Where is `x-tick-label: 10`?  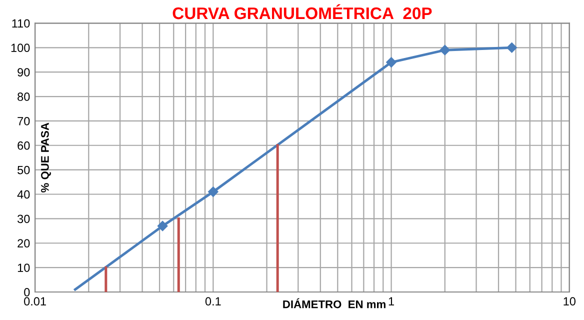
x-tick-label: 10 is located at coordinates (570, 301).